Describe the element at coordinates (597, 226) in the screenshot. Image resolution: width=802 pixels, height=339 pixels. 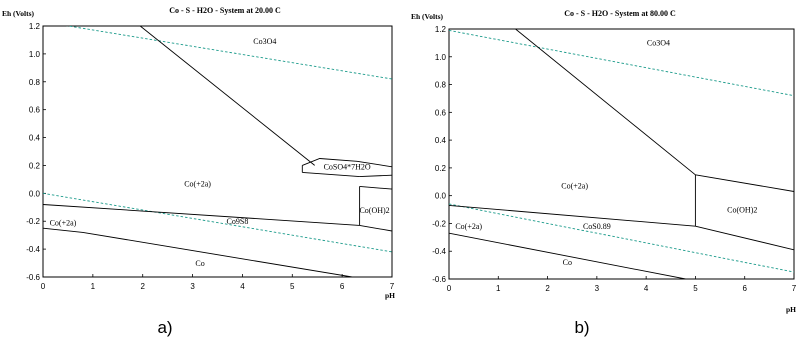
I see `region-label: CoS0.89` at that location.